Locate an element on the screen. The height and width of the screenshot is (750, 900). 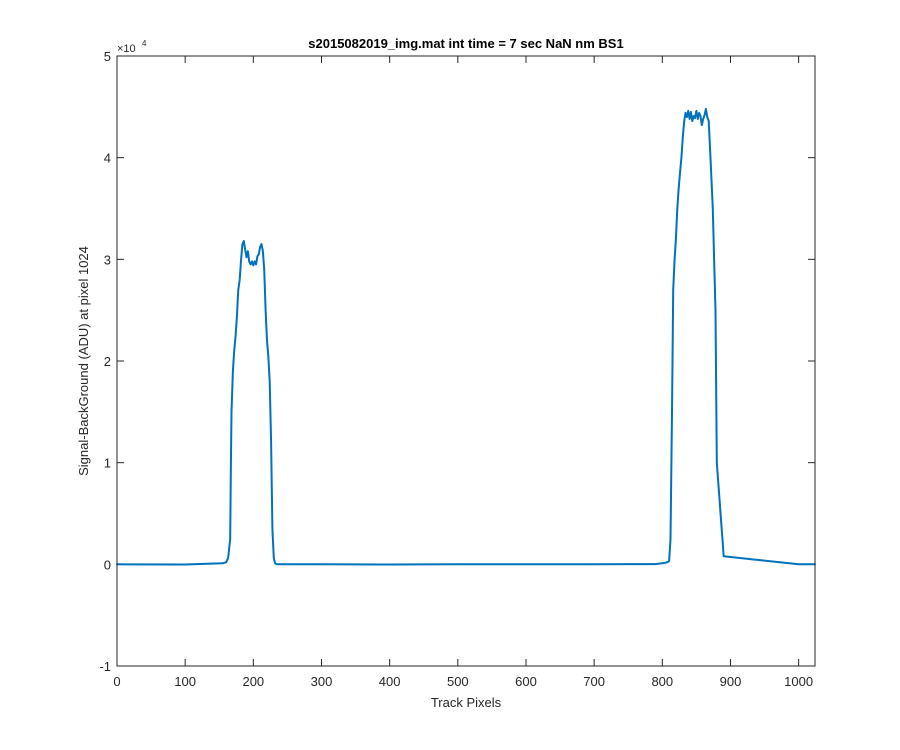
x-tick-label: 1000 is located at coordinates (798, 681).